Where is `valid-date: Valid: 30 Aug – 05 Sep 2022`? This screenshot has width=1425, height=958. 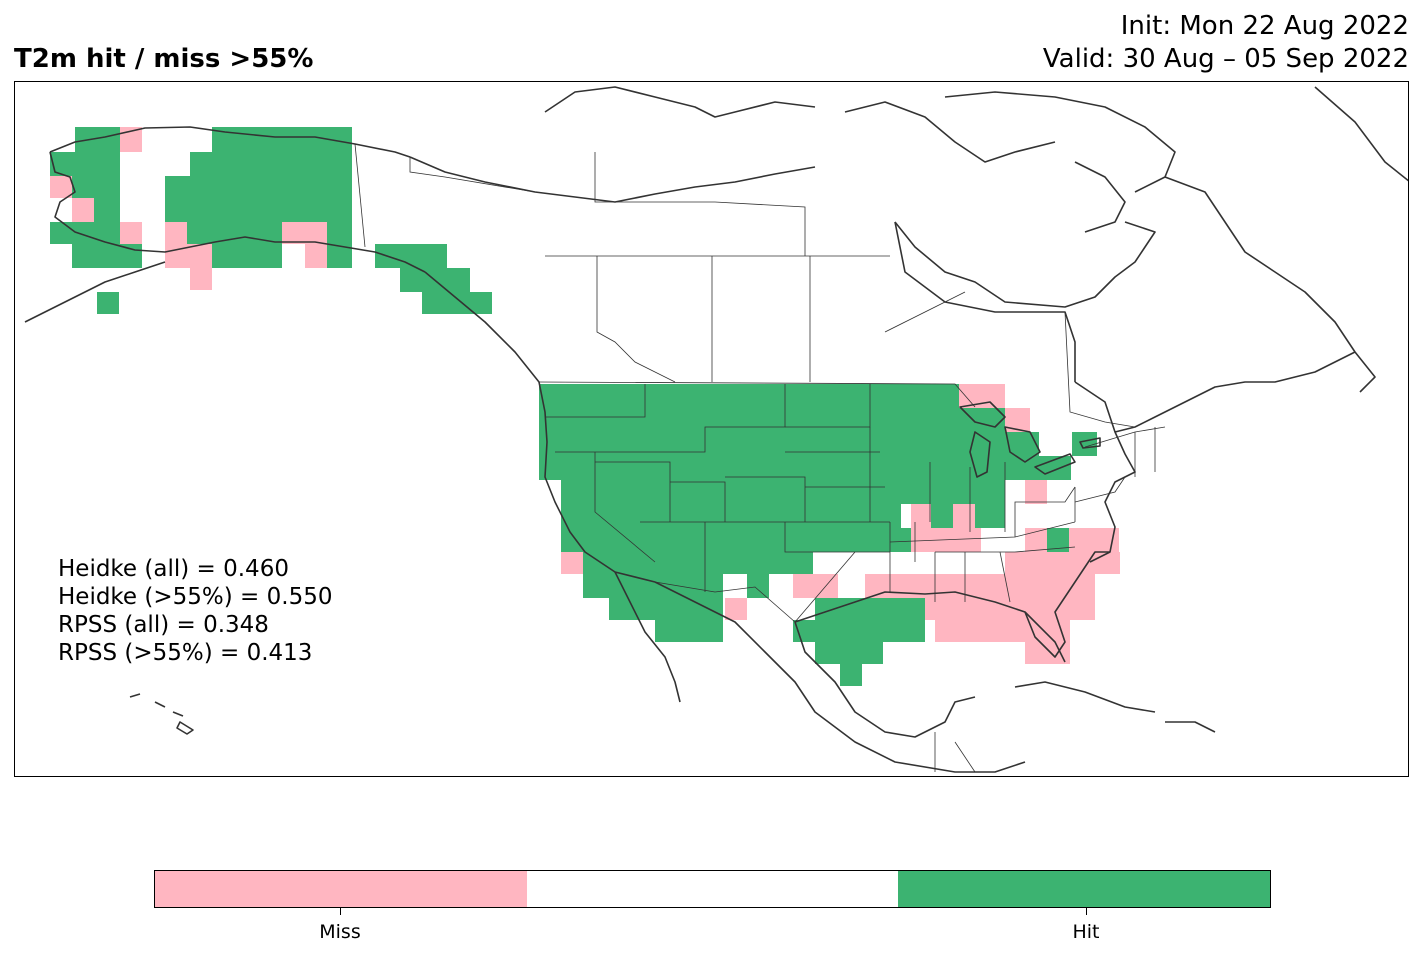 valid-date: Valid: 30 Aug – 05 Sep 2022 is located at coordinates (1225, 59).